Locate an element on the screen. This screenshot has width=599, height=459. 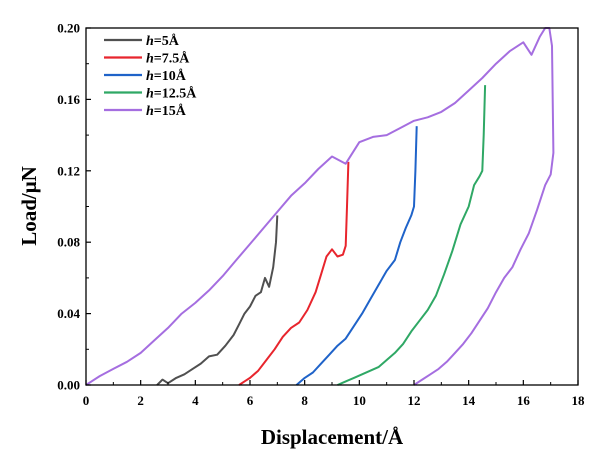
x-axis-ticks: 0 2 4 6 8 10 12 14 16 18 is located at coordinates (334, 394).